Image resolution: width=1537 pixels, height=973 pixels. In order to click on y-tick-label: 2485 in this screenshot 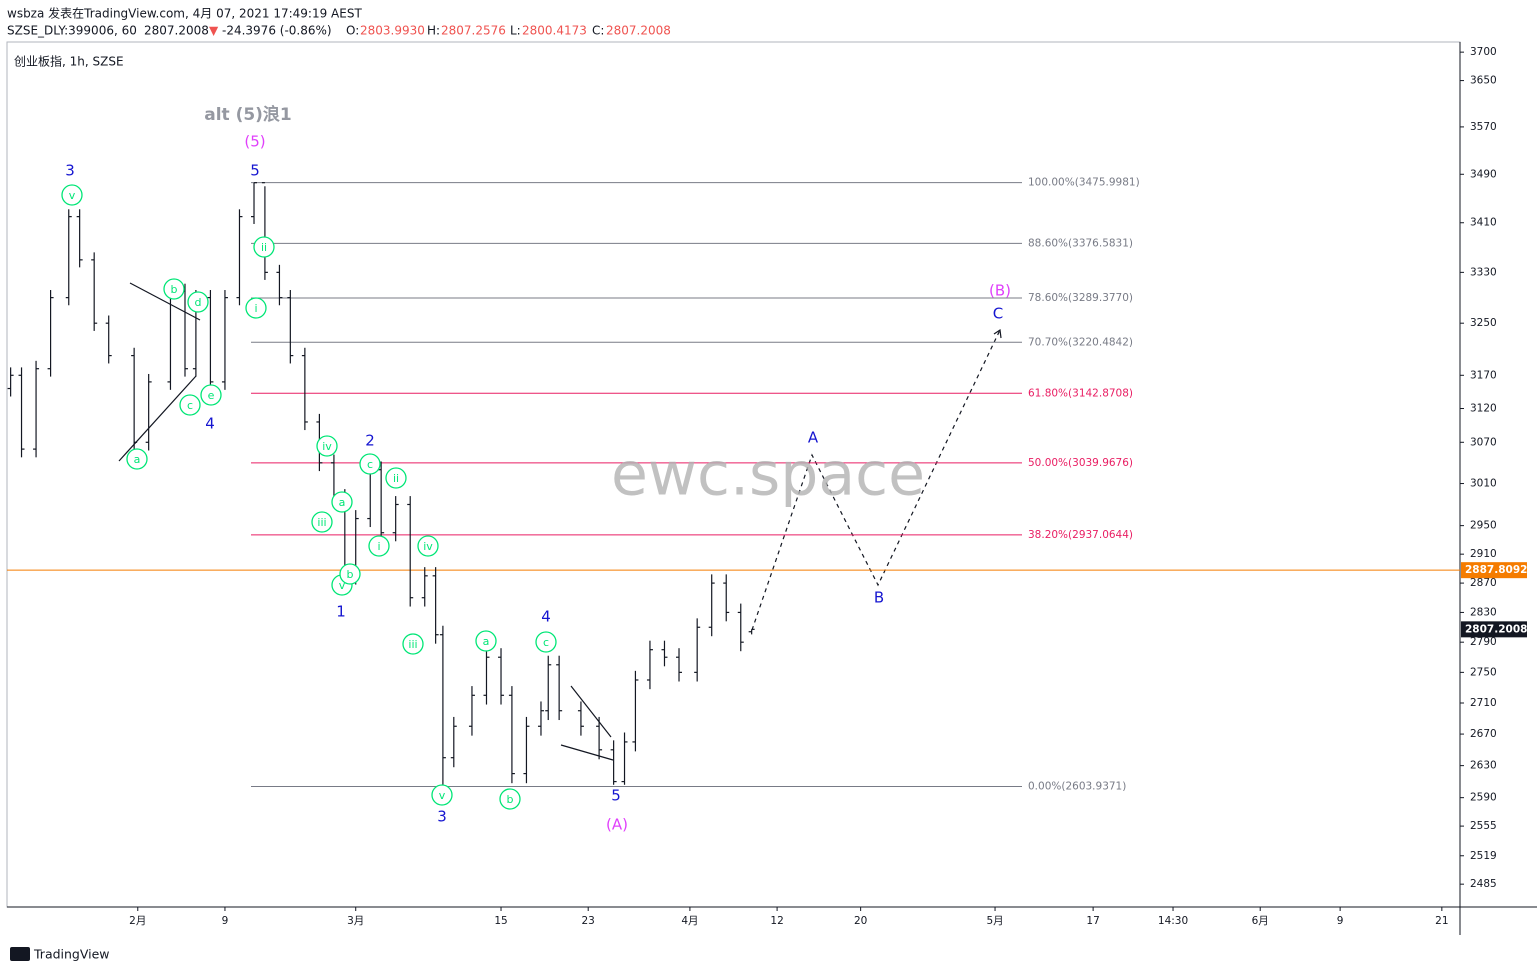, I will do `click(1483, 884)`.